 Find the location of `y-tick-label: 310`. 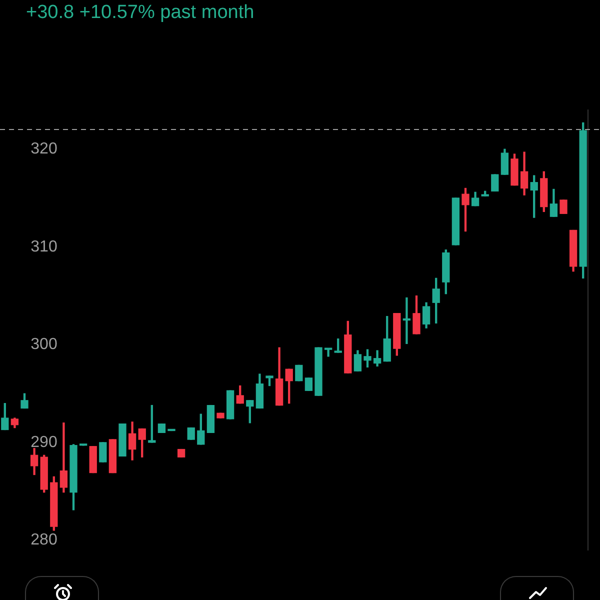

y-tick-label: 310 is located at coordinates (44, 247).